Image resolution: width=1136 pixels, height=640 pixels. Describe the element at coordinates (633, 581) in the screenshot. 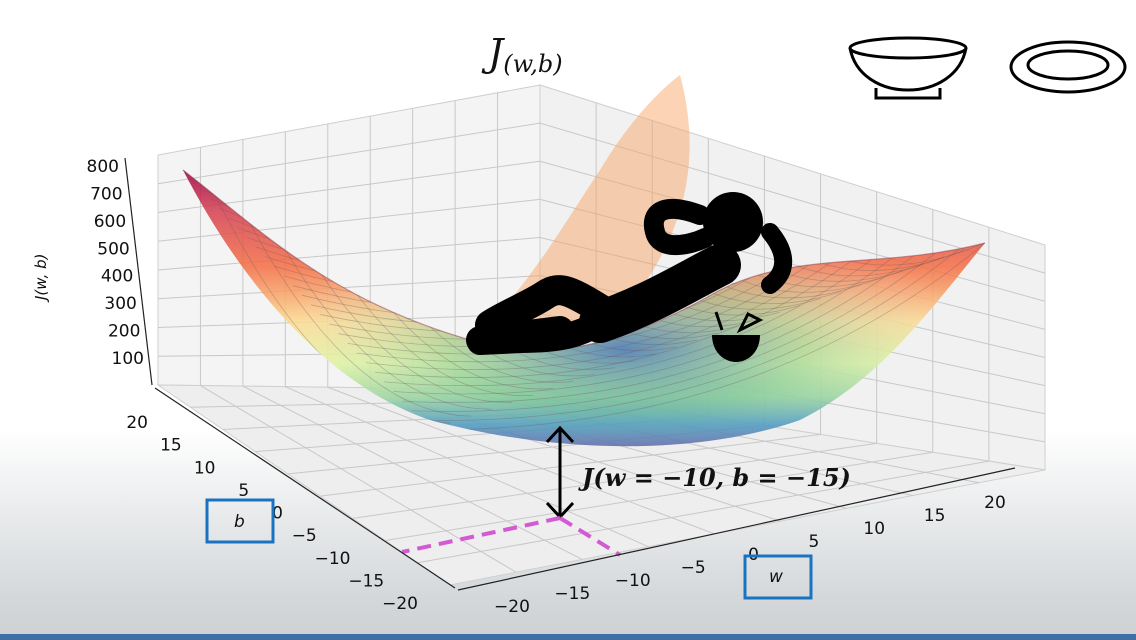

I see `w-tick-label: −10` at that location.